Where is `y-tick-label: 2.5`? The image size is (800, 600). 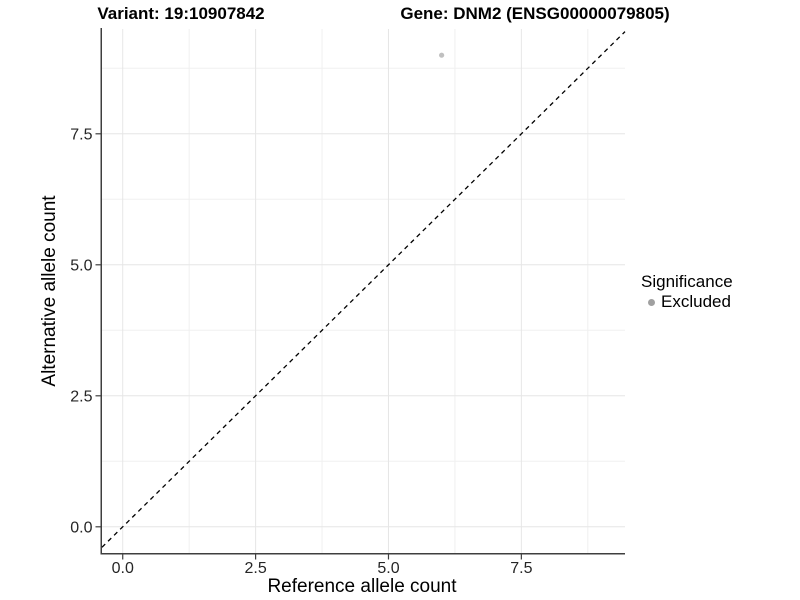 y-tick-label: 2.5 is located at coordinates (81, 396).